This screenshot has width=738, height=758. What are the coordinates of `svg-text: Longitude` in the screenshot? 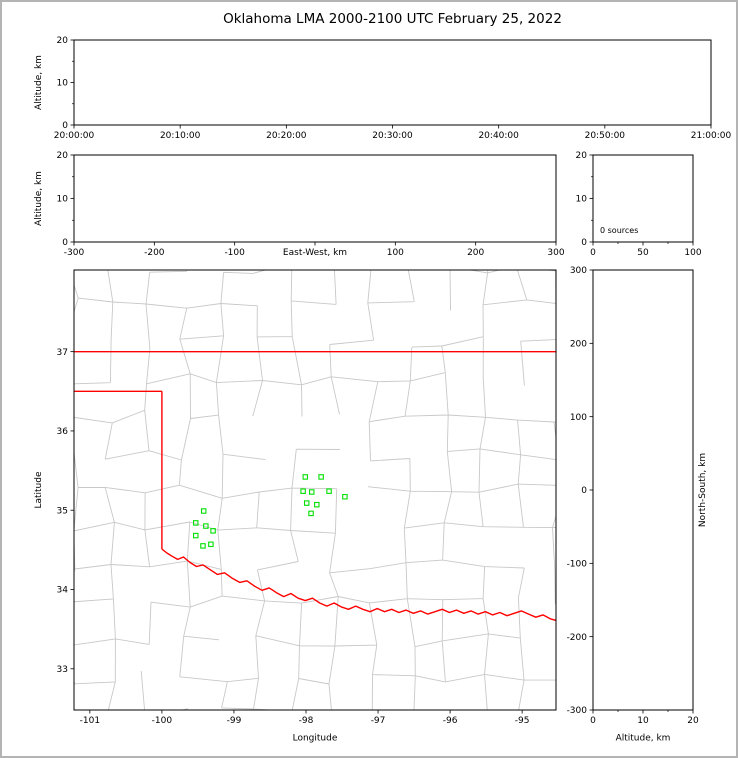 It's located at (315, 739).